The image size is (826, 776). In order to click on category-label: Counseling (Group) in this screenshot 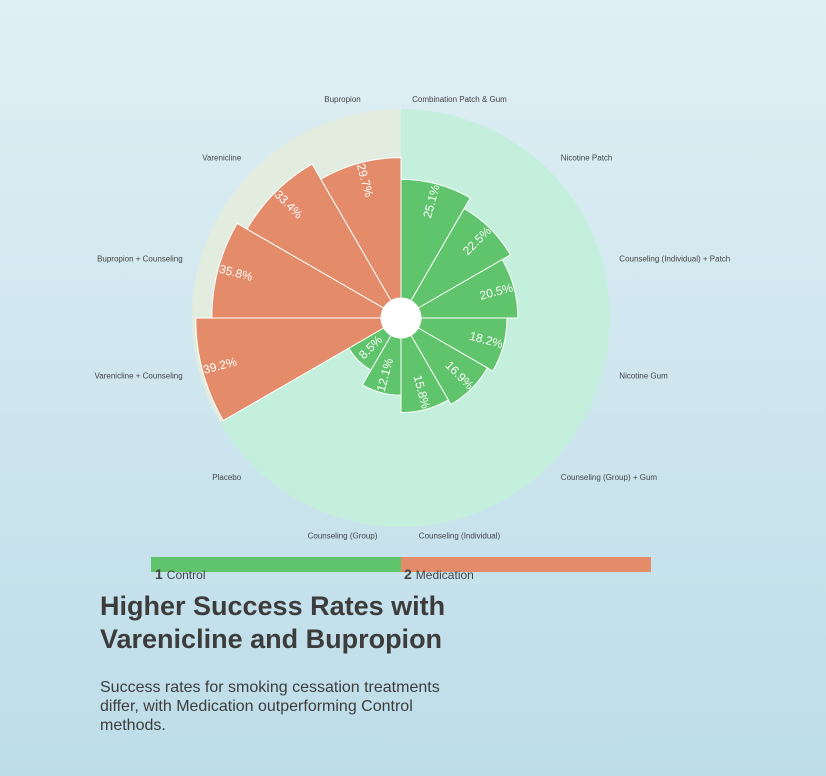, I will do `click(343, 535)`.